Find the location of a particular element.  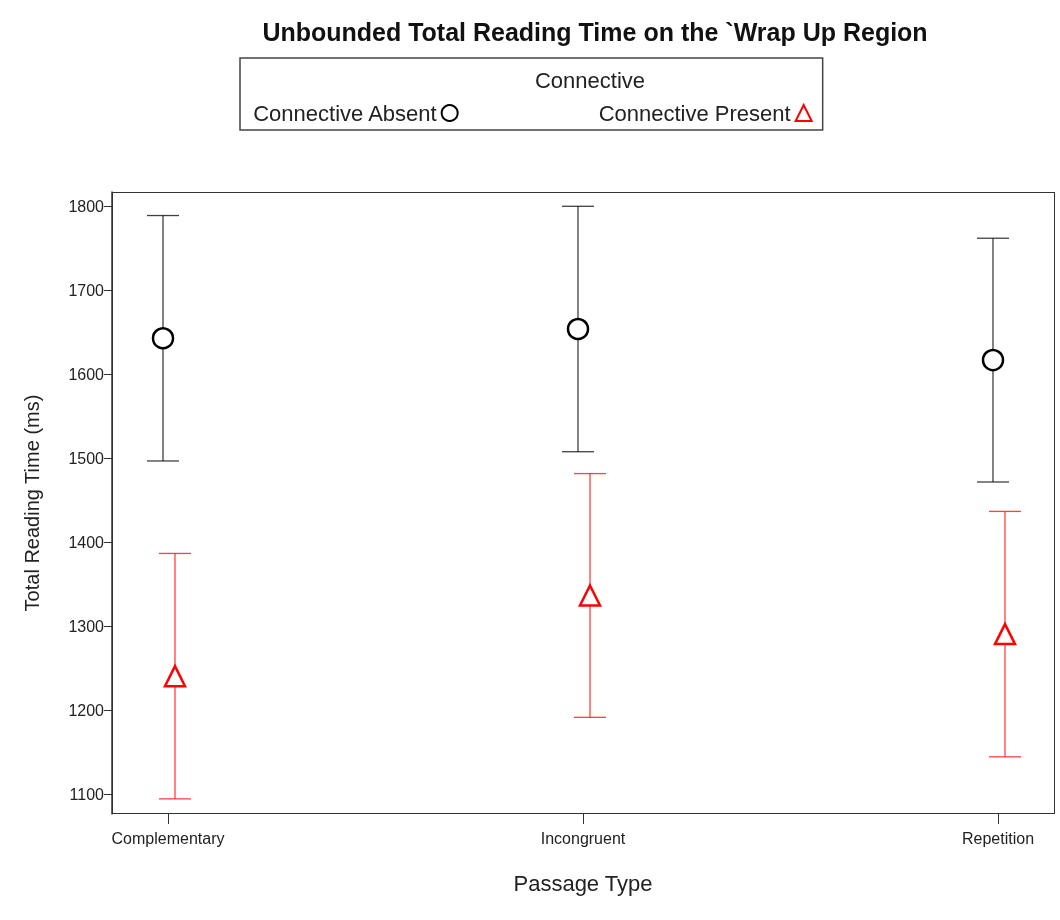

x-axis-title: Passage Type is located at coordinates (583, 883).